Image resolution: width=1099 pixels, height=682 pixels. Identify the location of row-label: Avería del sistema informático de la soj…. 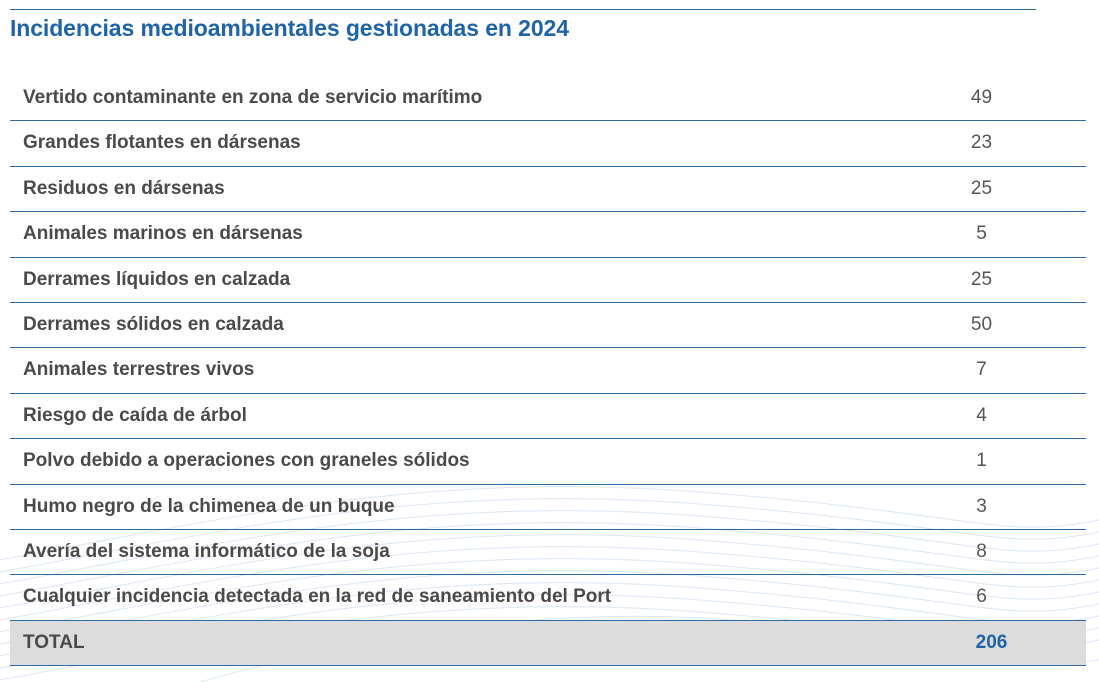
(206, 551).